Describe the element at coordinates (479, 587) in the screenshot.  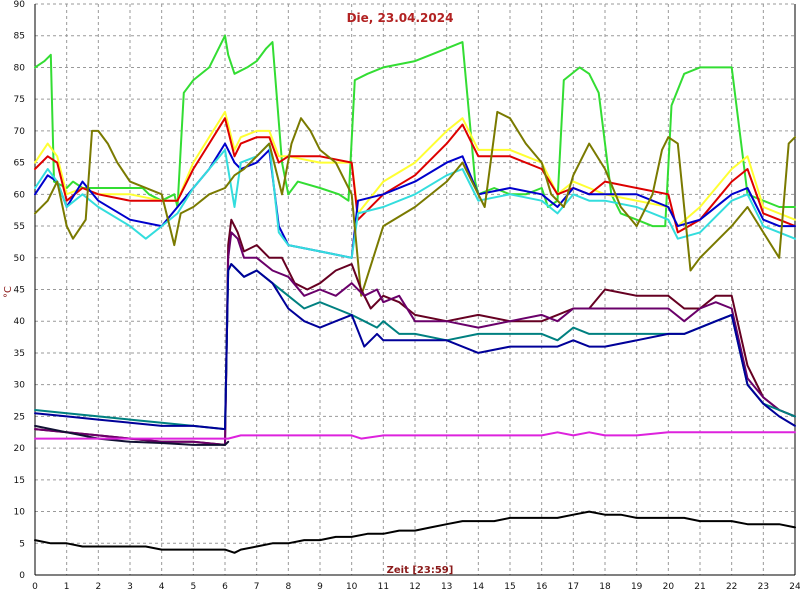
I see `x-tick-label: 14` at that location.